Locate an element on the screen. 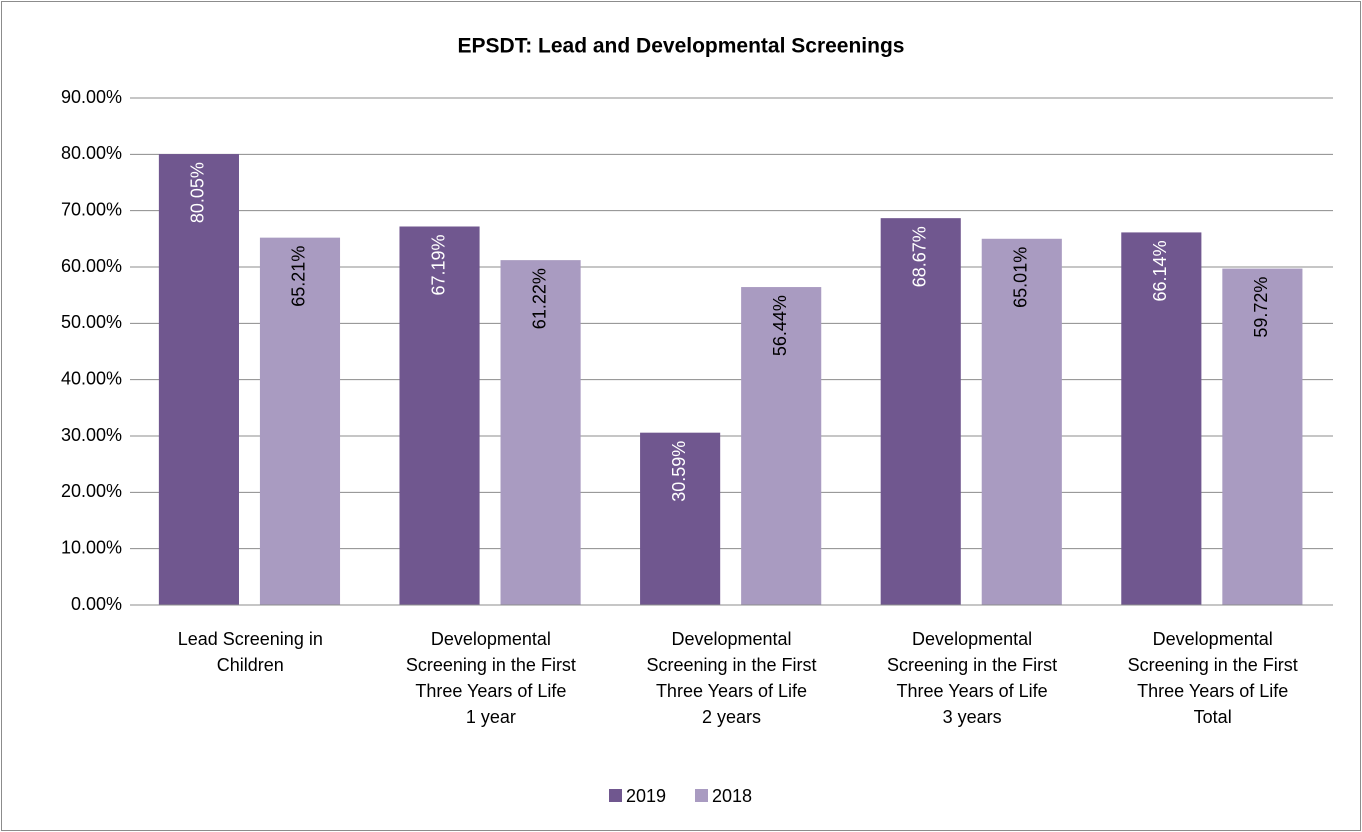  y-tick-label: 10.00% is located at coordinates (91, 547).